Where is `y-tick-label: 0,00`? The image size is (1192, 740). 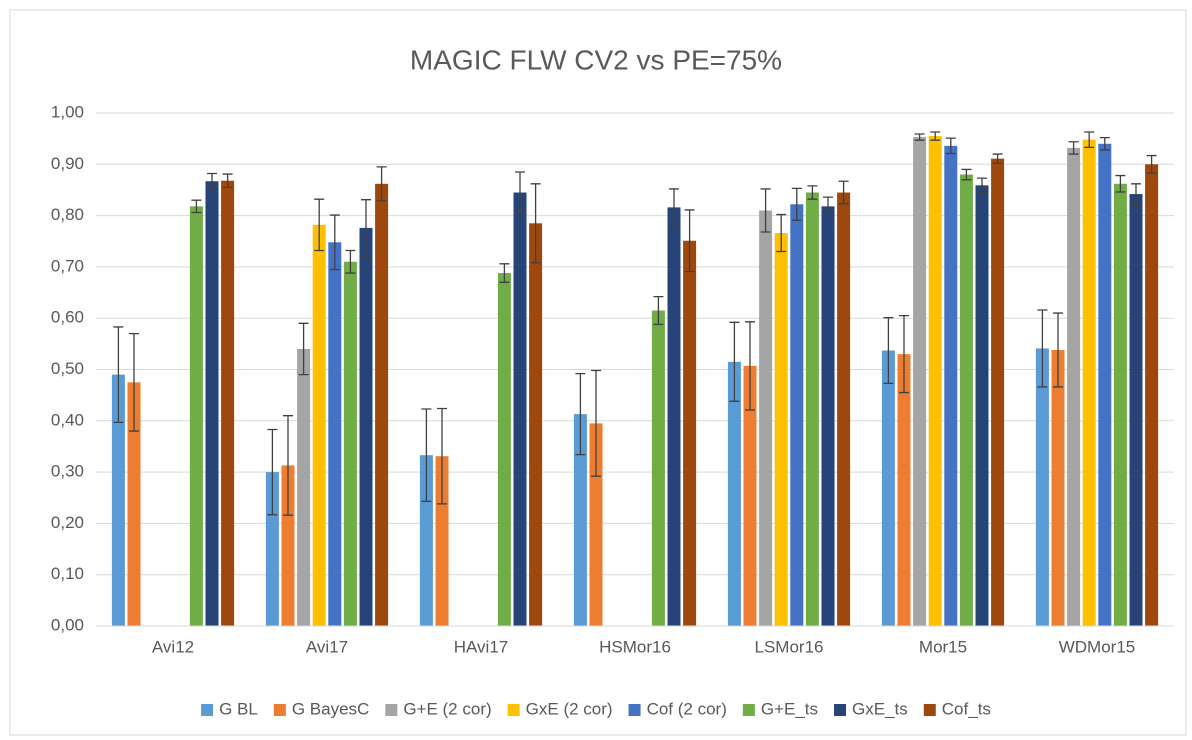 y-tick-label: 0,00 is located at coordinates (67, 624).